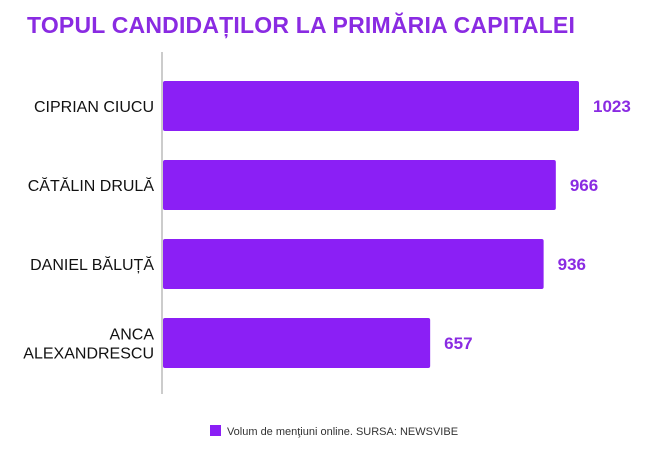 This screenshot has width=668, height=449. I want to click on category-label-0: CIPRIAN CIUCU, so click(94, 107).